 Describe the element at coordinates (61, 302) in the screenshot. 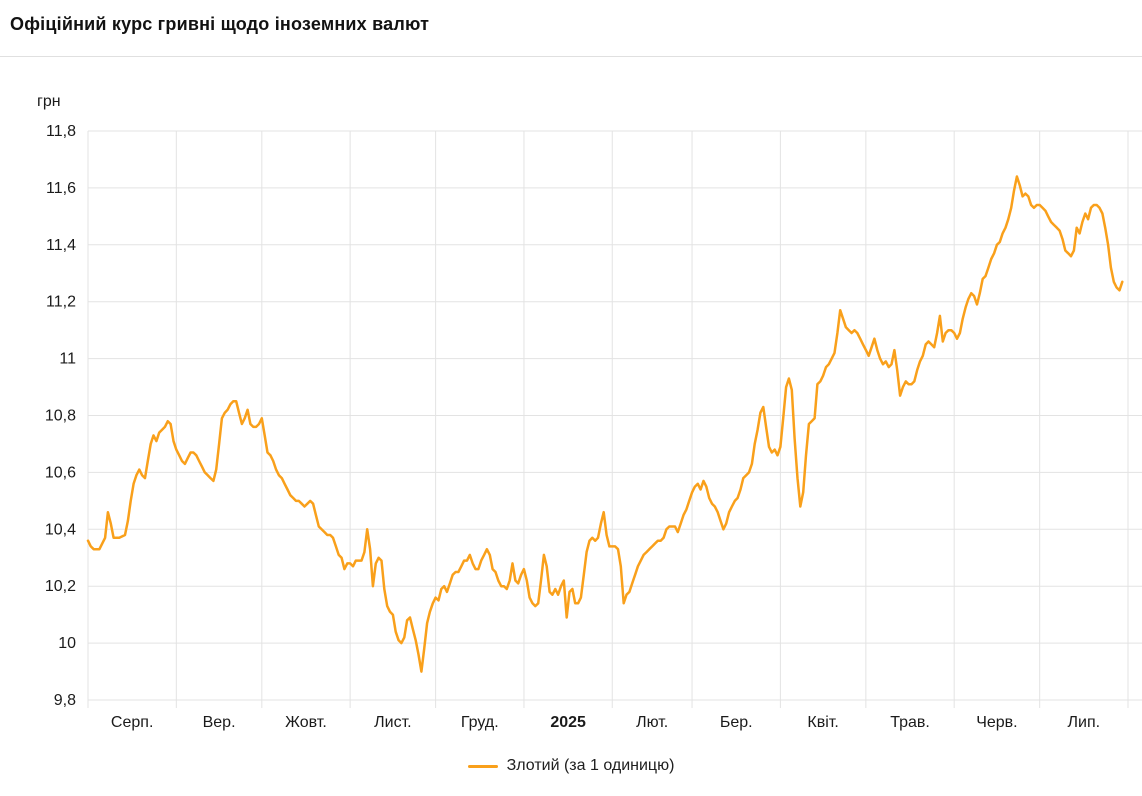

I see `y-tick-label: 11,2` at that location.